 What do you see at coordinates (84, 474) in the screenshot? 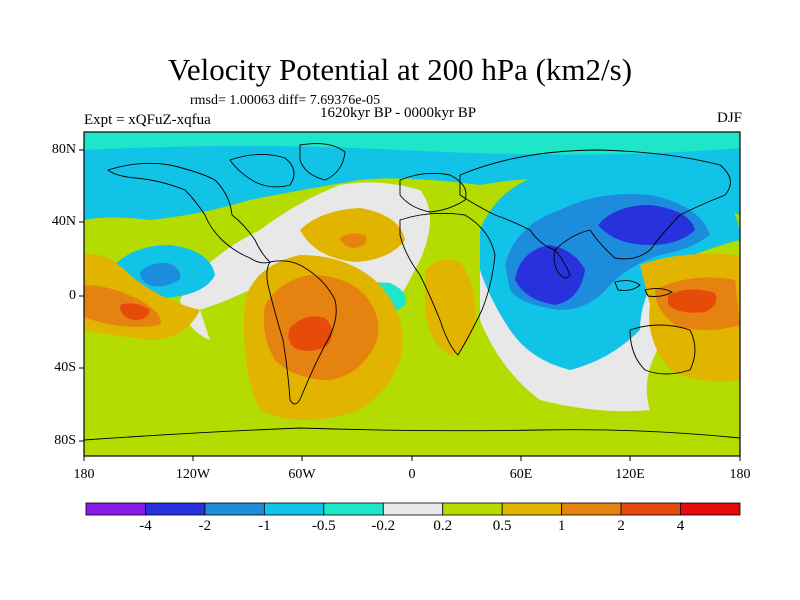
I see `lon-label-180w: 180` at bounding box center [84, 474].